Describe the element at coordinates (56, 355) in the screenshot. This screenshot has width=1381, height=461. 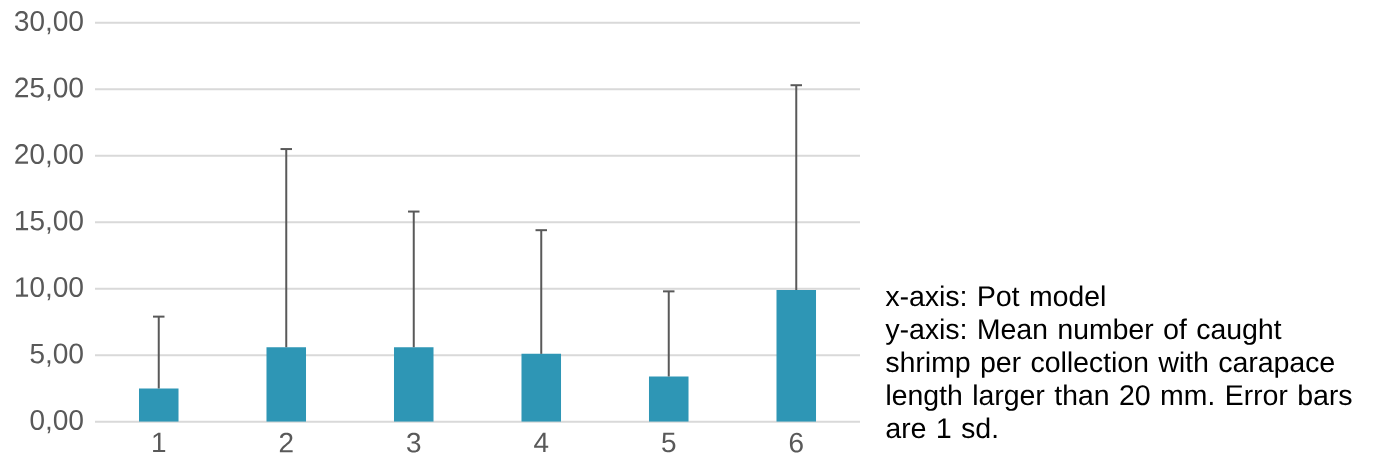
I see `y-tick-label: 5,00` at that location.